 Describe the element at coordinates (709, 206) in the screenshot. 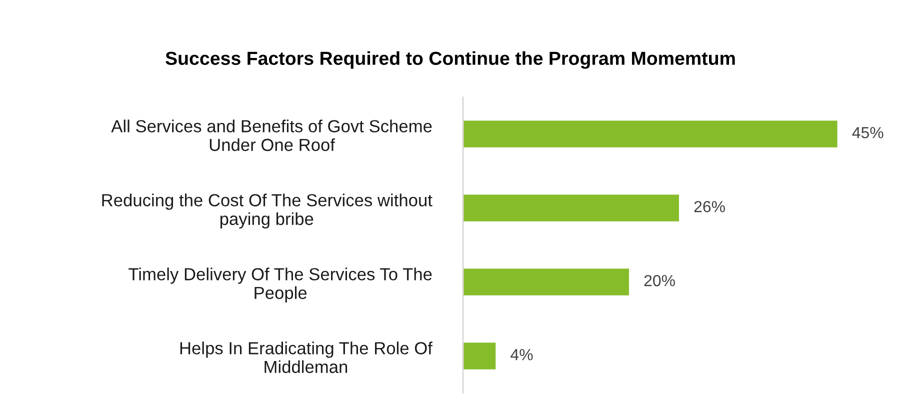

I see `data-label: 26%` at that location.